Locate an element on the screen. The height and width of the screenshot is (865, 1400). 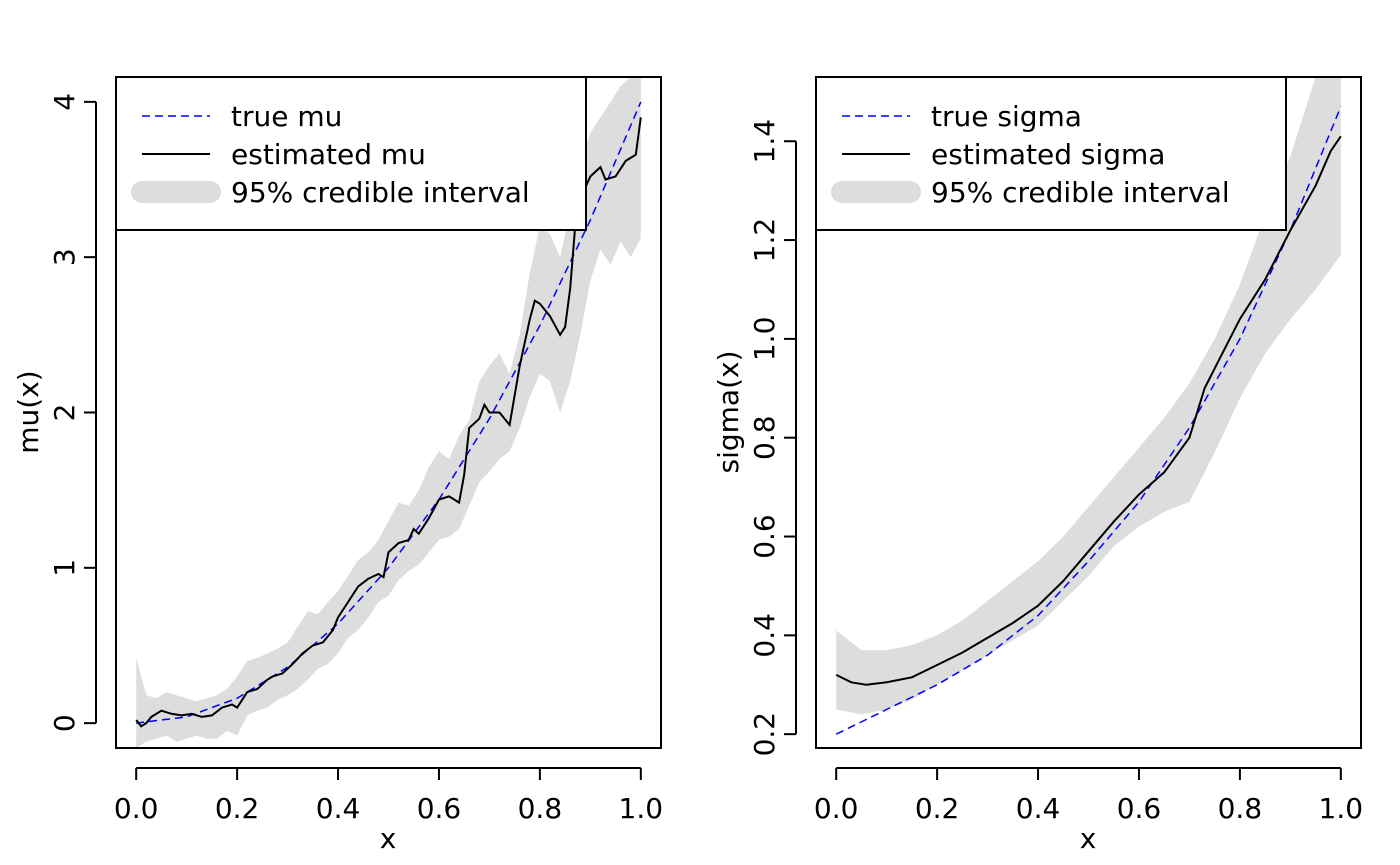
y-tick-label: 0.6 is located at coordinates (764, 536).